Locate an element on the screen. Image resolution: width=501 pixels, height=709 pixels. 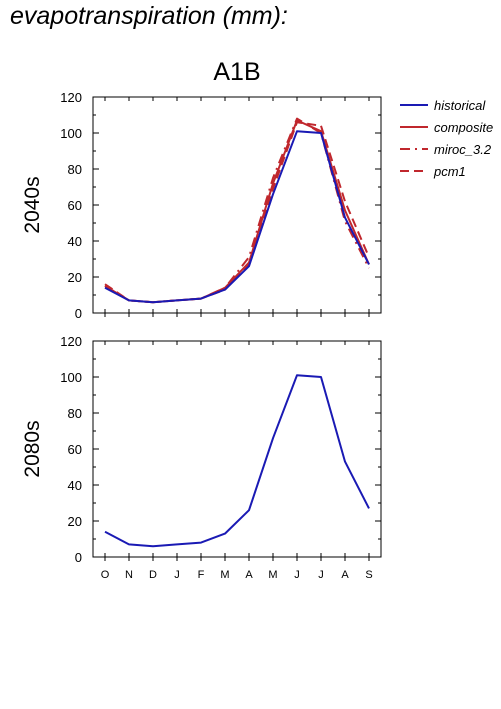
row-label-2080s: 2080s is located at coordinates (32, 448).